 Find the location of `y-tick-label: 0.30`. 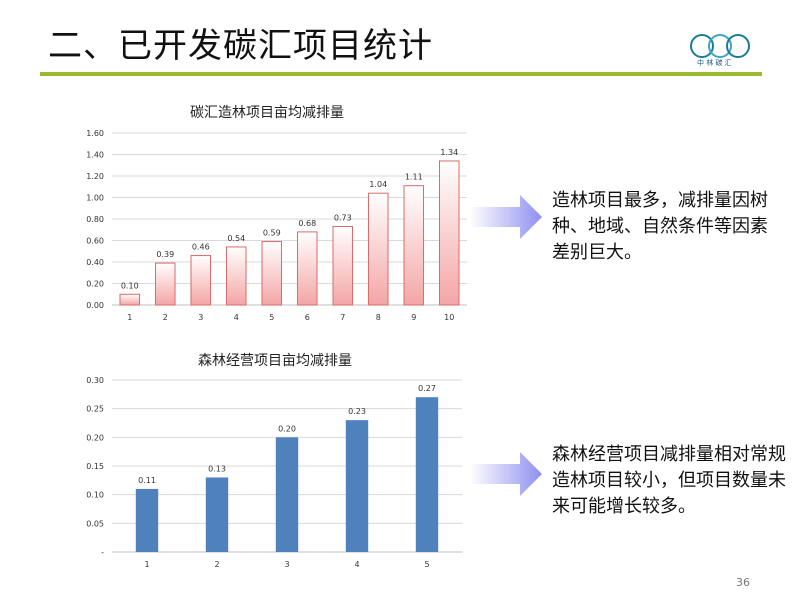

y-tick-label: 0.30 is located at coordinates (95, 380).